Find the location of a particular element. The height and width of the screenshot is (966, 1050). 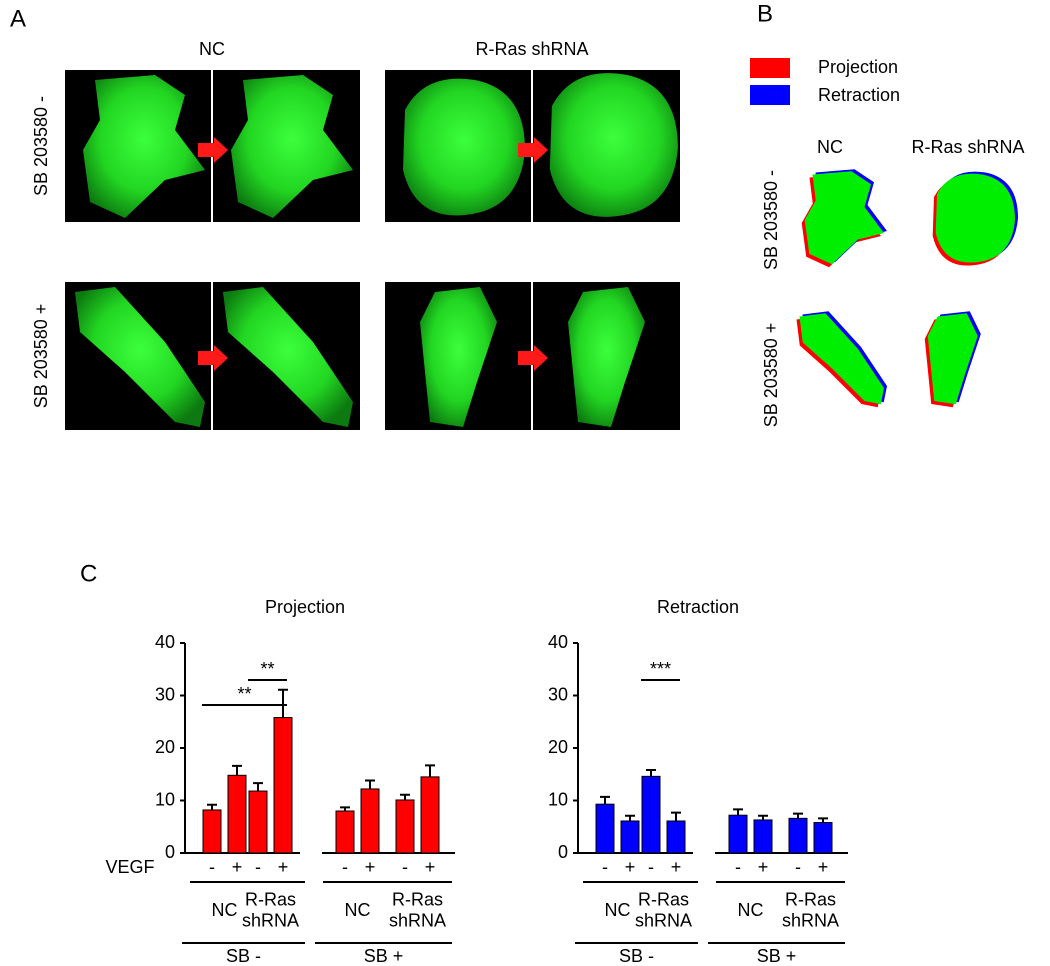

legend-label: Retraction is located at coordinates (859, 95).